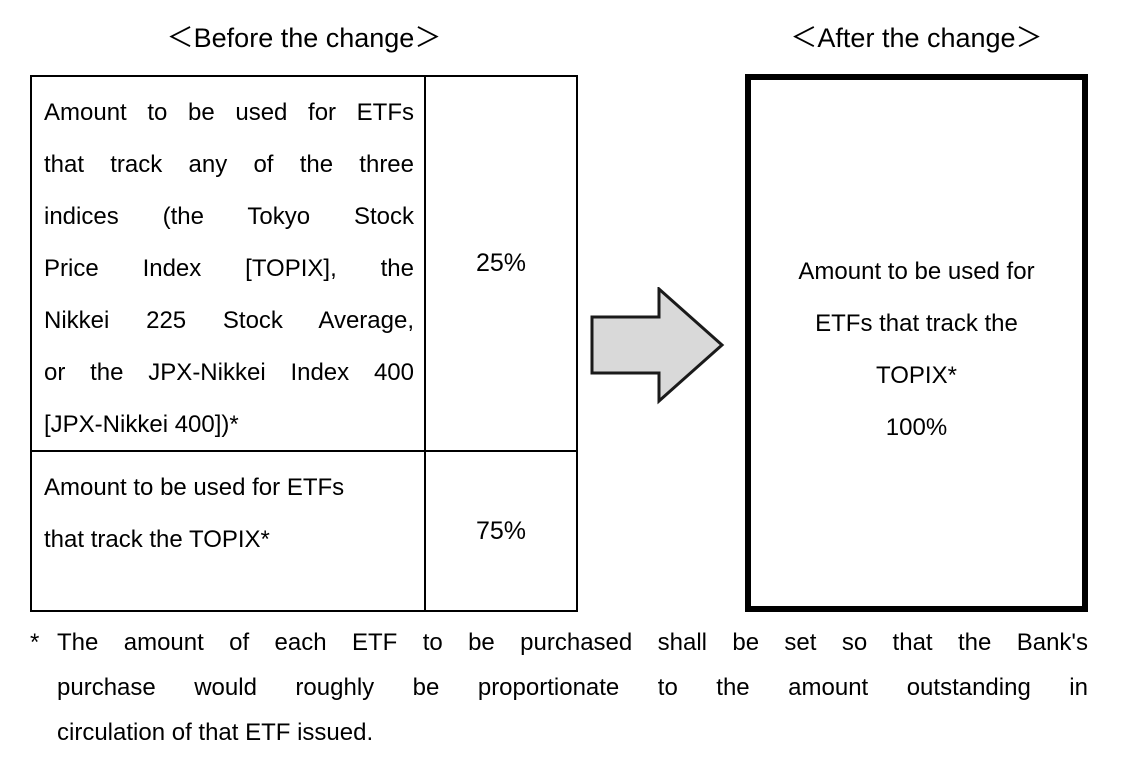 This screenshot has width=1135, height=772. I want to click on text-line: Price Index [TOPIX], the, so click(229, 268).